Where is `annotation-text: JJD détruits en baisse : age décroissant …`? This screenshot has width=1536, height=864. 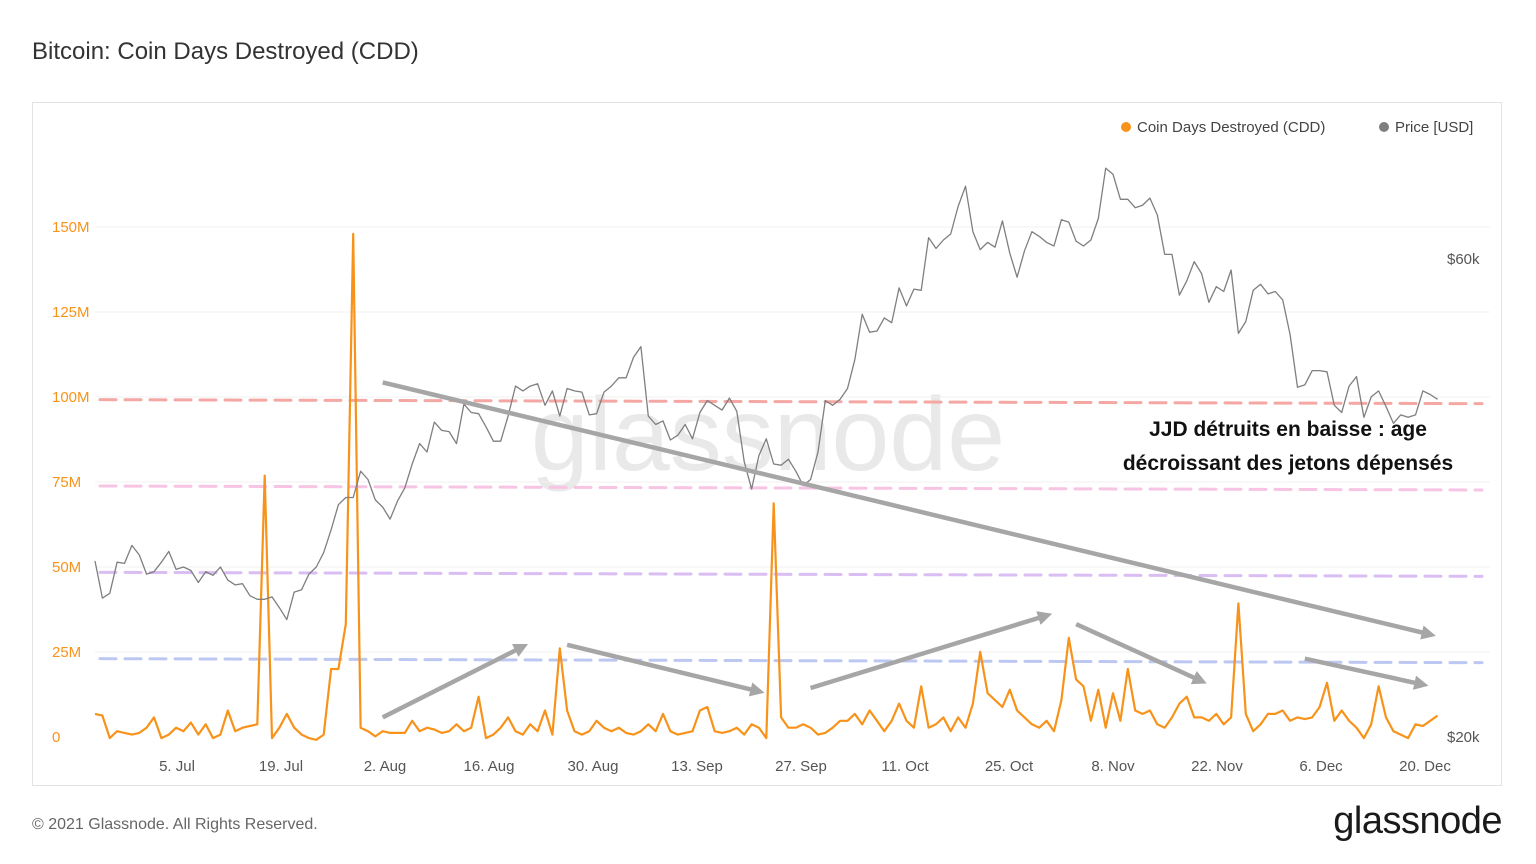 annotation-text: JJD détruits en baisse : age décroissant … is located at coordinates (1288, 446).